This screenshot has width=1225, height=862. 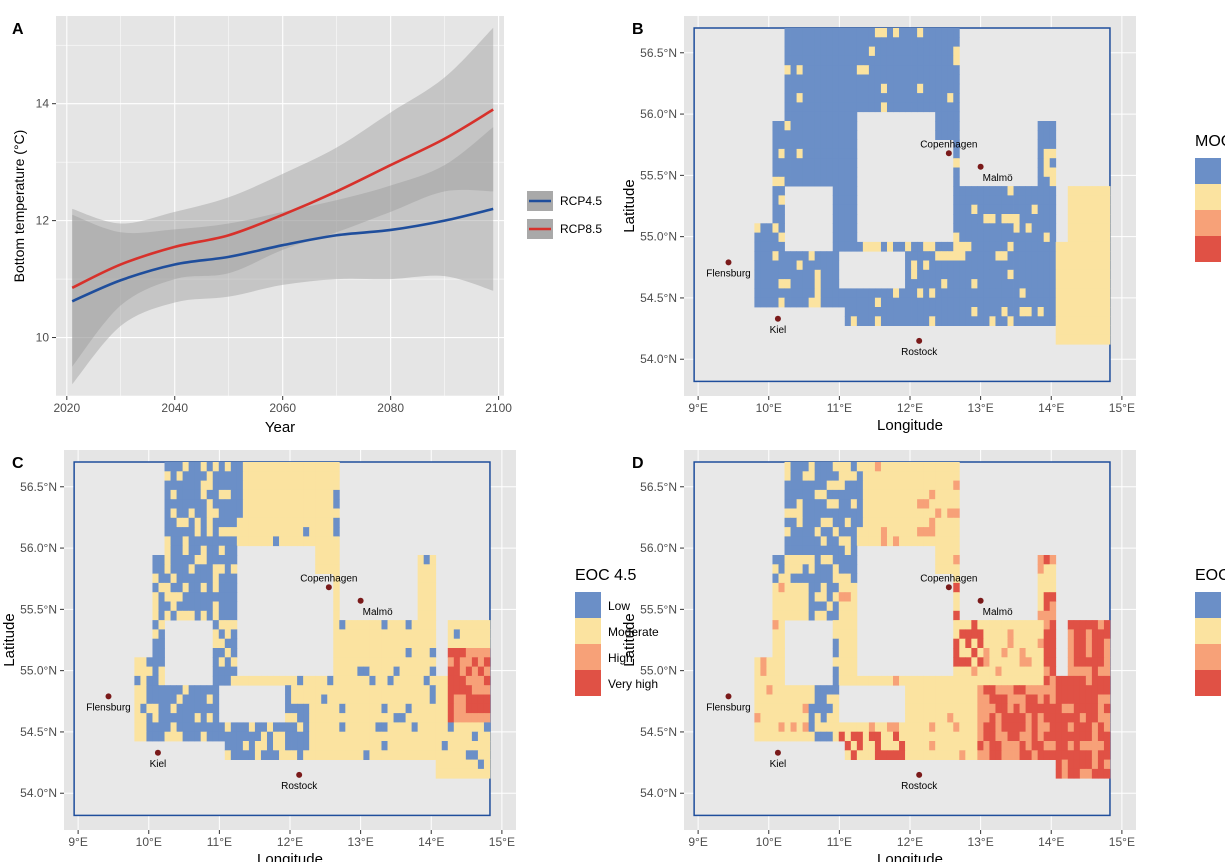 What do you see at coordinates (769, 842) in the screenshot?
I see `x-tick-label: 10°E` at bounding box center [769, 842].